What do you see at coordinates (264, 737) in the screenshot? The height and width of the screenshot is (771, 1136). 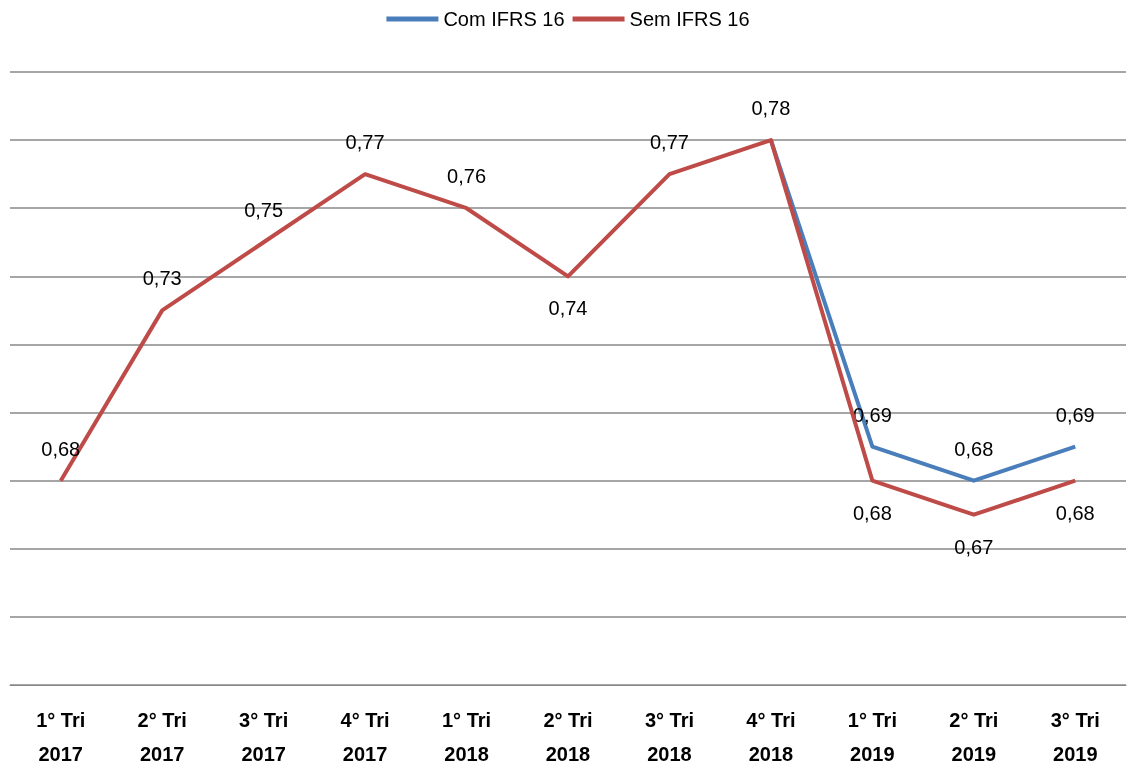 I see `x-tick-label: 3° Tri 2017` at bounding box center [264, 737].